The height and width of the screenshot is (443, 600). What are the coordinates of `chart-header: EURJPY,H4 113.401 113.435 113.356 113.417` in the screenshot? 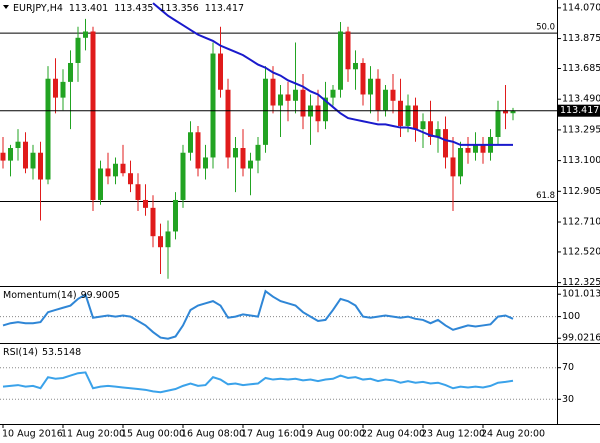 It's located at (128, 8).